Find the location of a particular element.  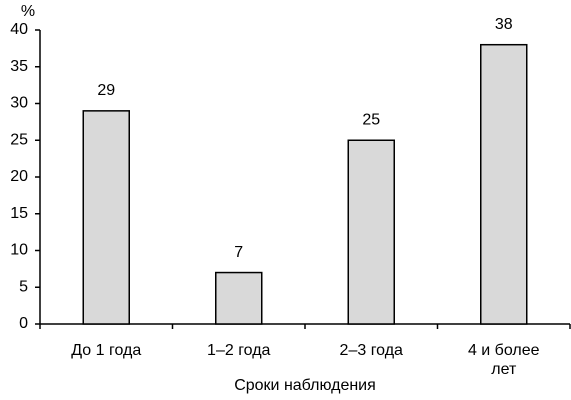

y-axis-label: % is located at coordinates (28, 11).